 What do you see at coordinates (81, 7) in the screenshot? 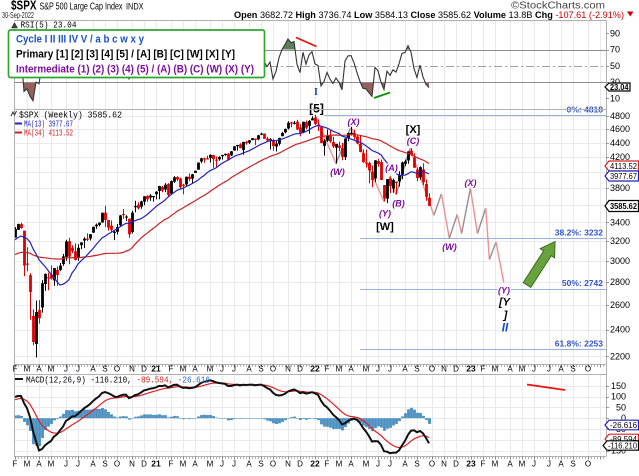
I see `svg-text: S&P 500 Large Cap Index` at bounding box center [81, 7].